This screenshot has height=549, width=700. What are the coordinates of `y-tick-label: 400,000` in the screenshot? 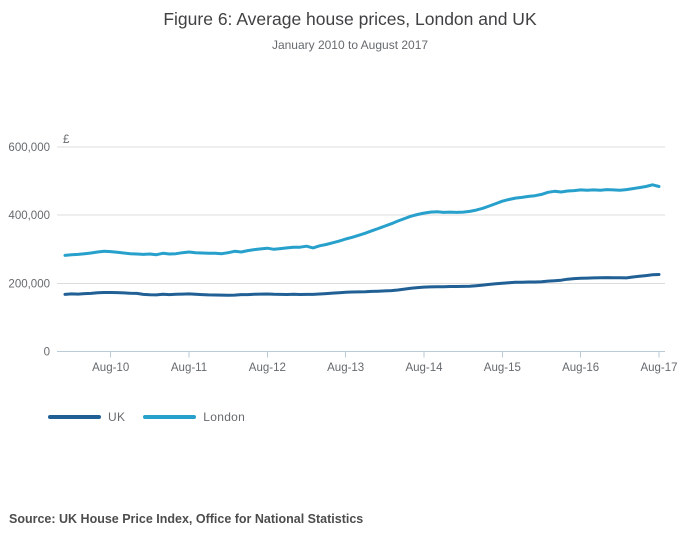 It's located at (29, 216).